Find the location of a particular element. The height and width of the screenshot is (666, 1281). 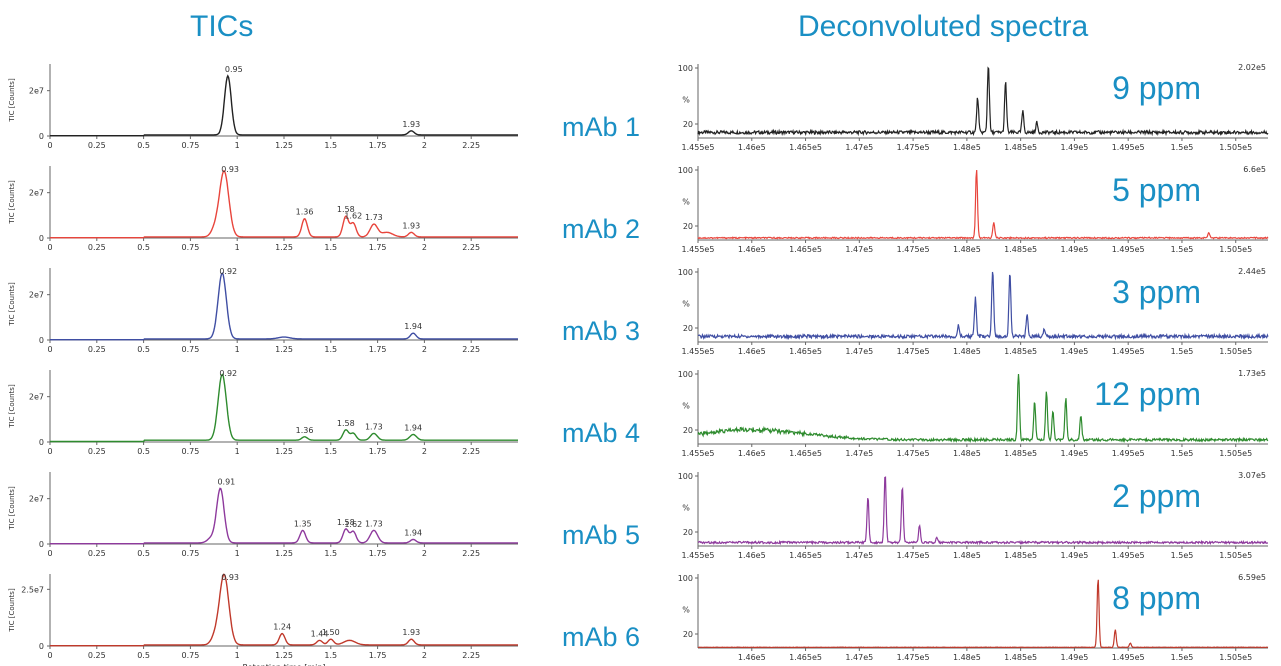

tic-peak-label: 1.73 is located at coordinates (374, 523).